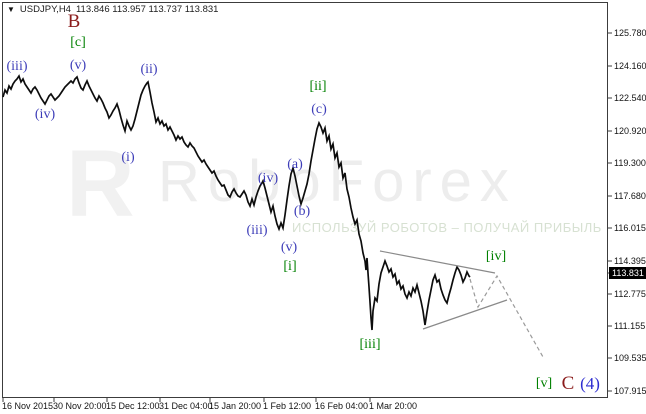  What do you see at coordinates (496, 256) in the screenshot?
I see `wave-label: [iv]` at bounding box center [496, 256].